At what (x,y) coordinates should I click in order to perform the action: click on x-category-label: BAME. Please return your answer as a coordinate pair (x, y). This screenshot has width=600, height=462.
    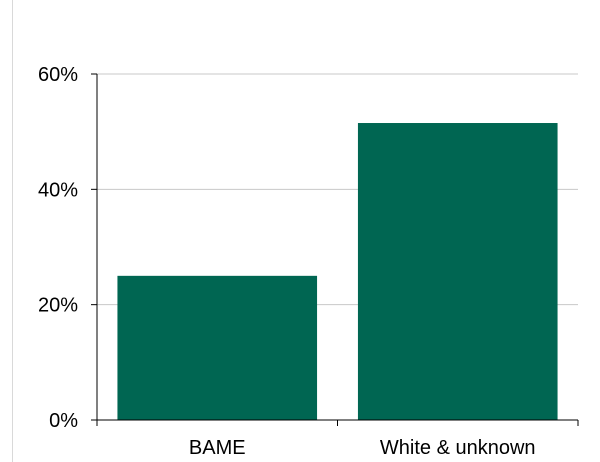
    Looking at the image, I should click on (217, 448).